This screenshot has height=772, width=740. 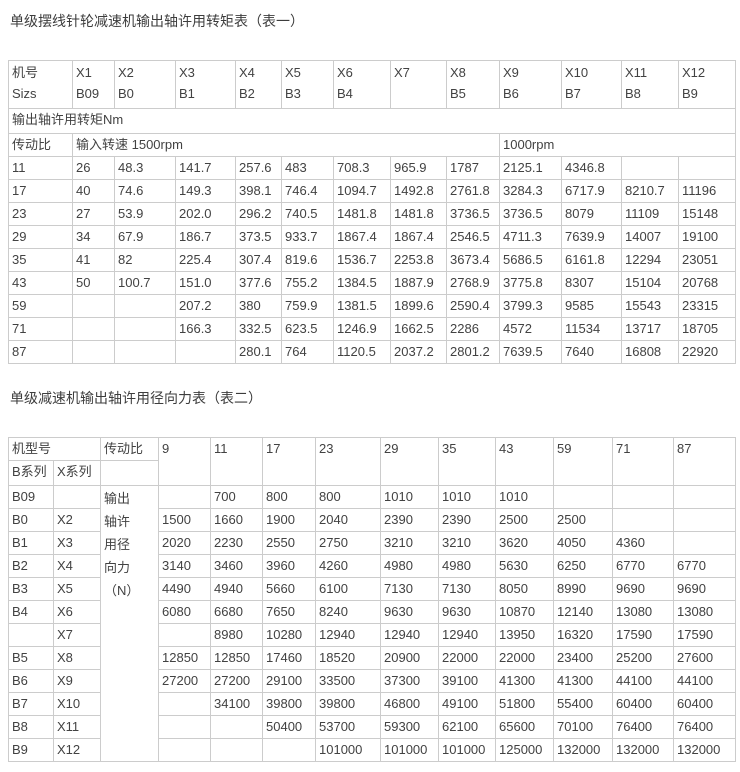 What do you see at coordinates (473, 260) in the screenshot?
I see `torque-value-cell: 3673.4` at bounding box center [473, 260].